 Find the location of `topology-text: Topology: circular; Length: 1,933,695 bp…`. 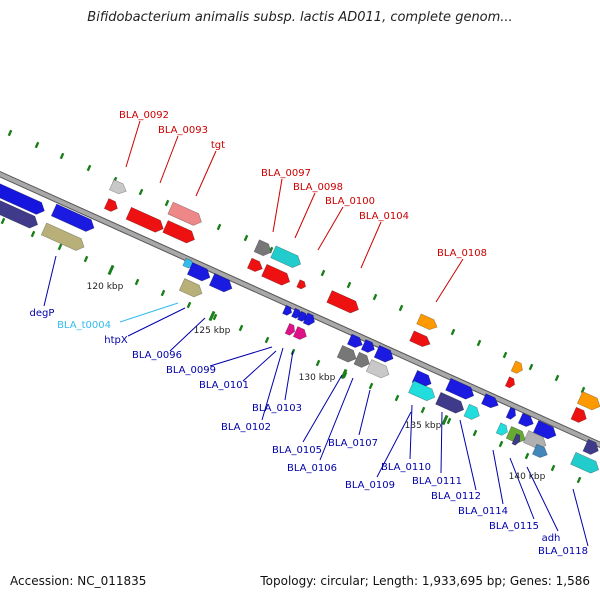

topology-text: Topology: circular; Length: 1,933,695 bp… is located at coordinates (425, 581).